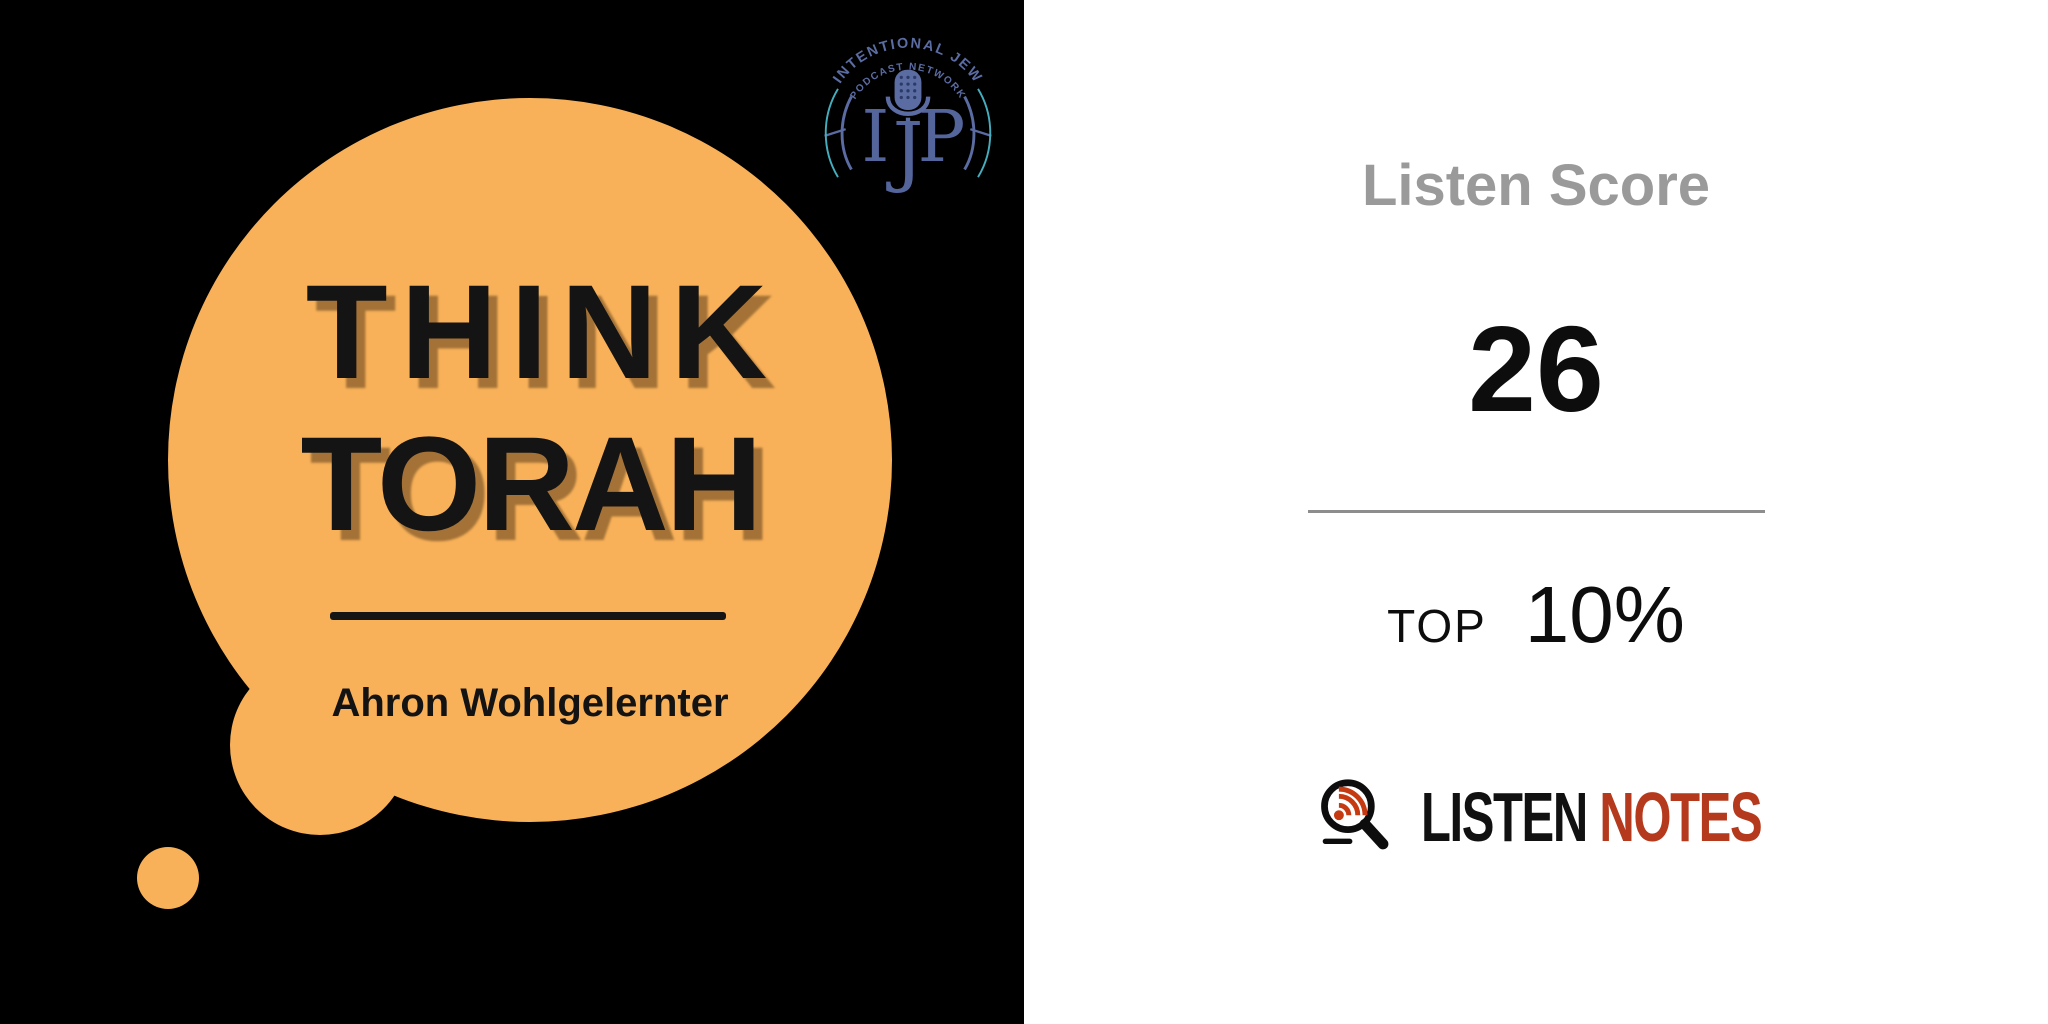 This screenshot has height=1024, width=2048. What do you see at coordinates (1350, 803) in the screenshot?
I see `rss-waves-icon` at bounding box center [1350, 803].